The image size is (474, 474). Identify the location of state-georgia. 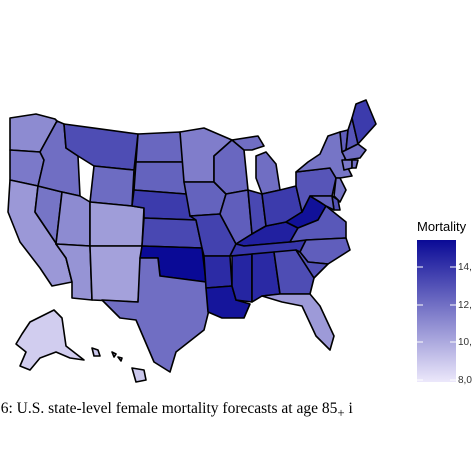
(294, 272).